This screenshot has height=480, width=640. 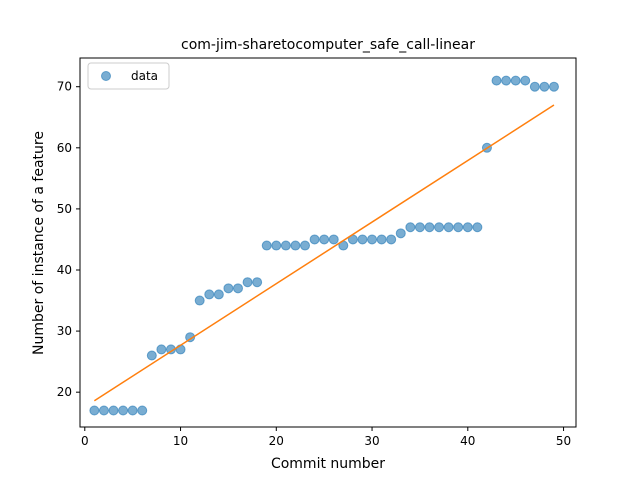 What do you see at coordinates (64, 148) in the screenshot?
I see `y-tick-label: 60` at bounding box center [64, 148].